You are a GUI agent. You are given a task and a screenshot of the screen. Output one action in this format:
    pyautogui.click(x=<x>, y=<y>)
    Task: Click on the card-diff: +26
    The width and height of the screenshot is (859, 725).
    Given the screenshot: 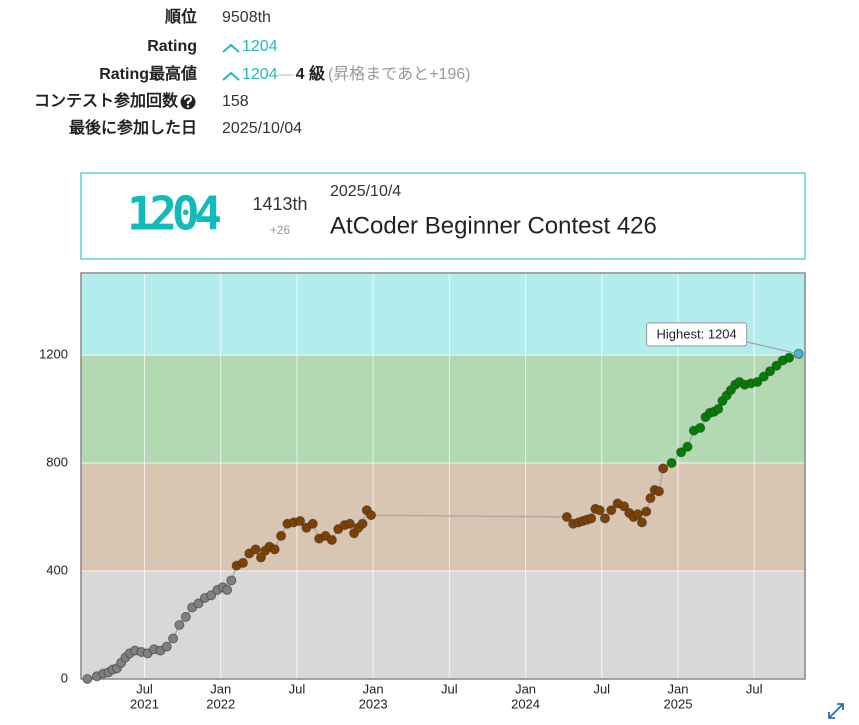 What is the action you would take?
    pyautogui.click(x=280, y=230)
    